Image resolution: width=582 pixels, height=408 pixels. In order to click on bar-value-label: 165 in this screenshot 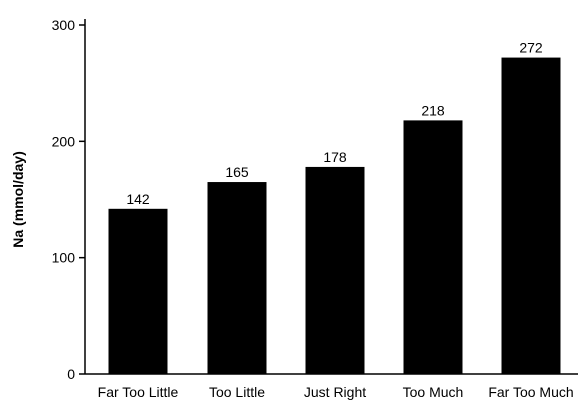, I will do `click(237, 172)`.